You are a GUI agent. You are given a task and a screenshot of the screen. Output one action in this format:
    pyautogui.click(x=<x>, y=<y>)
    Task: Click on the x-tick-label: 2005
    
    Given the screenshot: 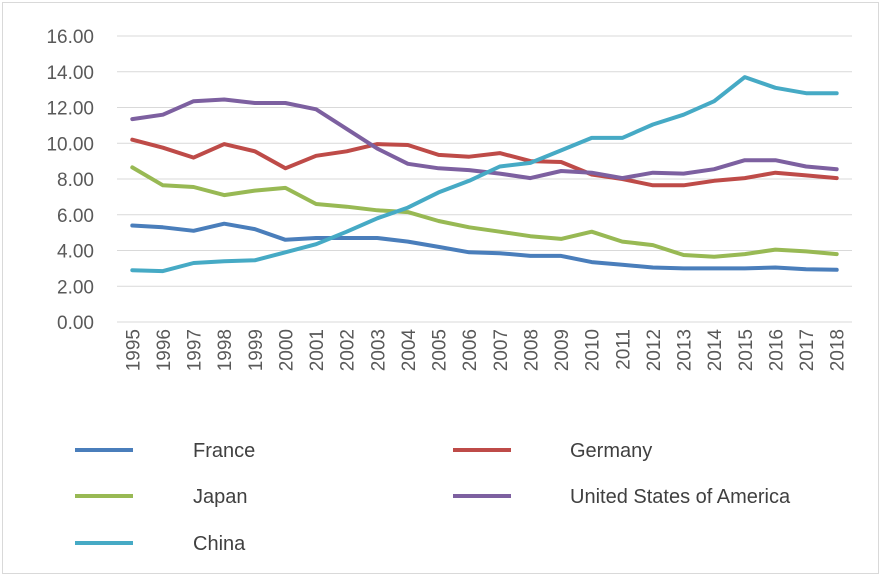 What is the action you would take?
    pyautogui.click(x=440, y=350)
    